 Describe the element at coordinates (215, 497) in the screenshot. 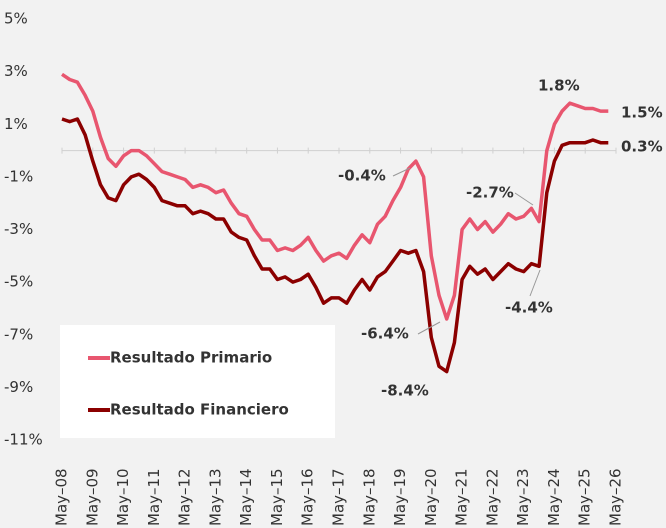

I see `x-tick-label: May–13` at that location.